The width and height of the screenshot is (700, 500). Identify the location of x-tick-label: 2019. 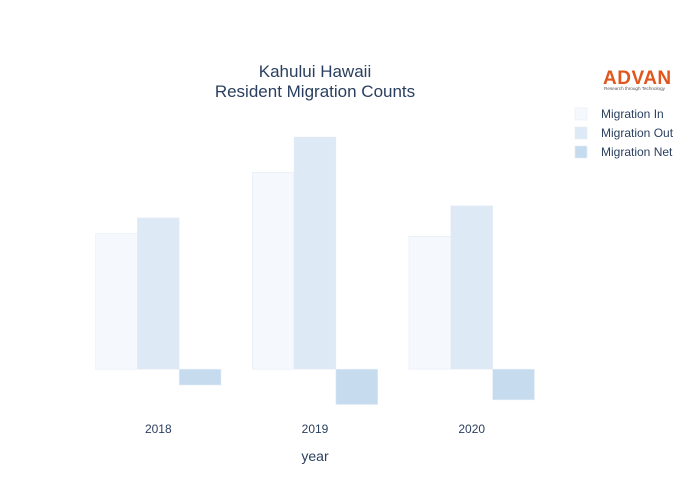
(315, 429).